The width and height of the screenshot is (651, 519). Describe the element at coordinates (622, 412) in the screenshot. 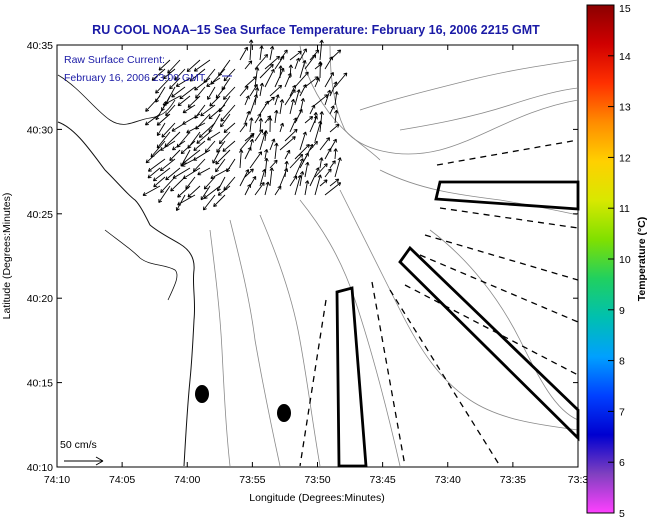

I see `colorbar-tick-label: 7` at that location.